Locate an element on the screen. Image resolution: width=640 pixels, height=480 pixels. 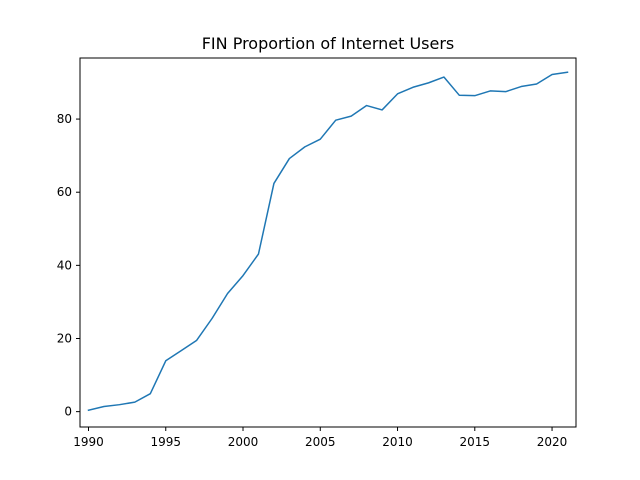
y-tick-label: 60 is located at coordinates (64, 192).